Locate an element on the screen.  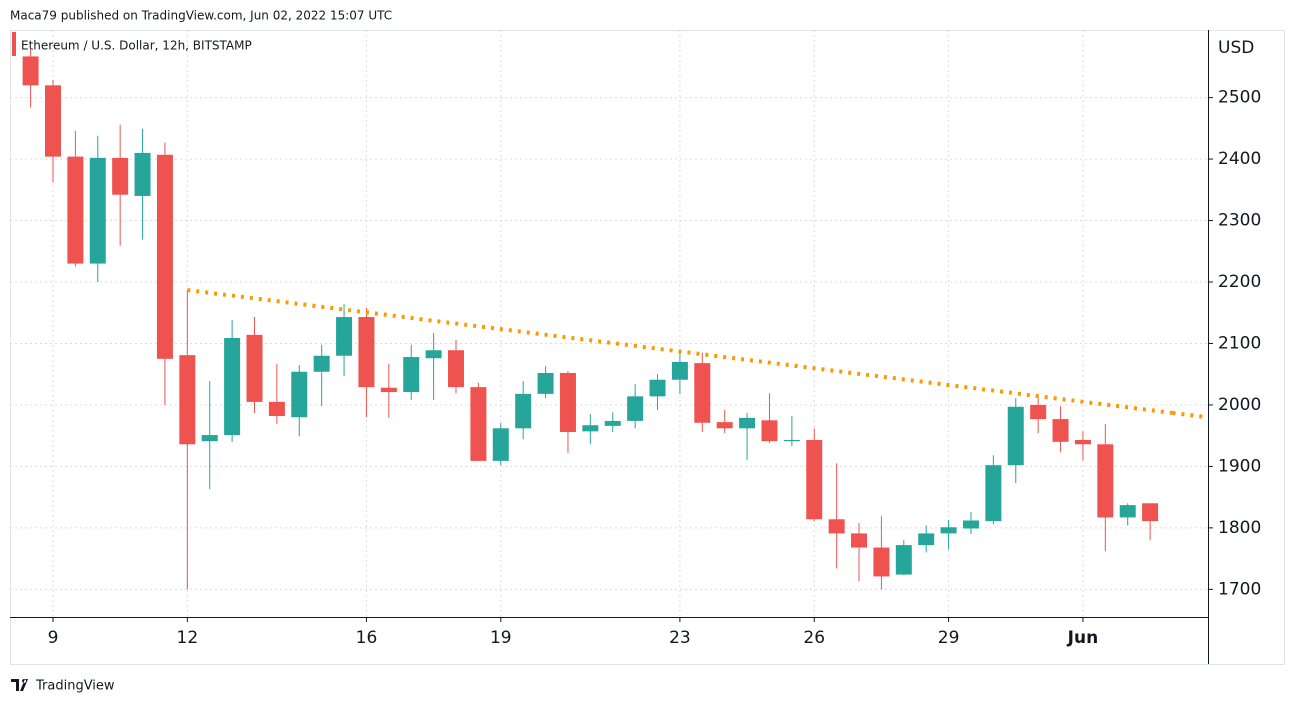
x-tick-label: 16 is located at coordinates (367, 638).